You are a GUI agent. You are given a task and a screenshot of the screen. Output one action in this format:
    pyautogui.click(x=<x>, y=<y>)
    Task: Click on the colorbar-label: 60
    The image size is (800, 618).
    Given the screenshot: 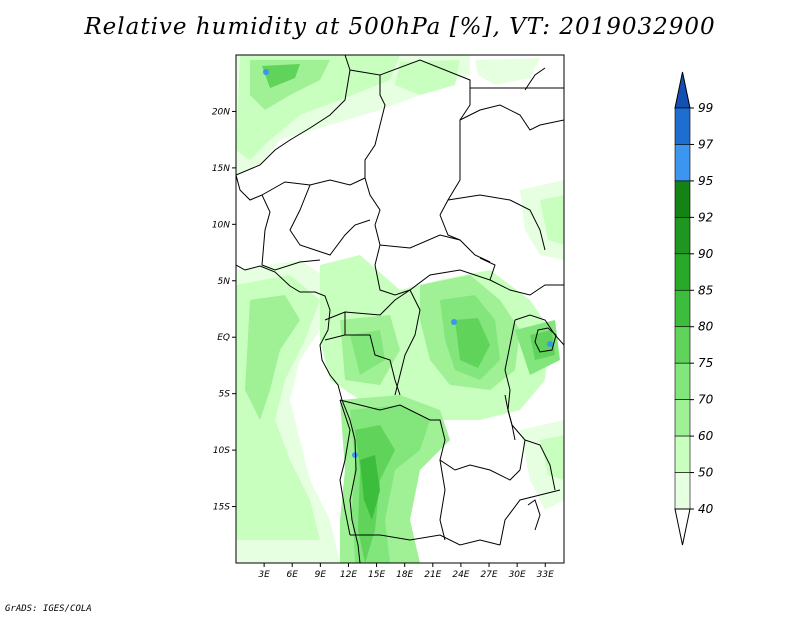 What is the action you would take?
    pyautogui.click(x=706, y=436)
    